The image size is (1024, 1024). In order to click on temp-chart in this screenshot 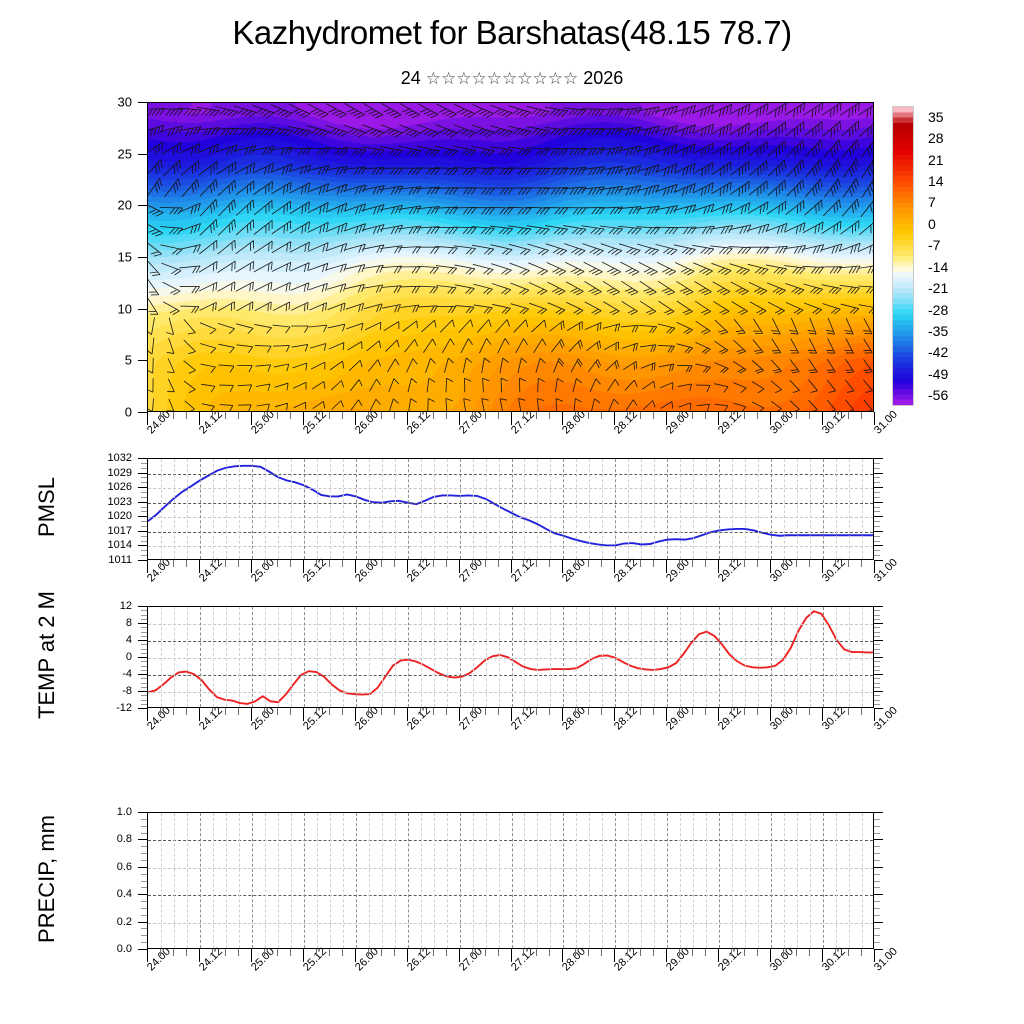, I will do `click(510, 657)`.